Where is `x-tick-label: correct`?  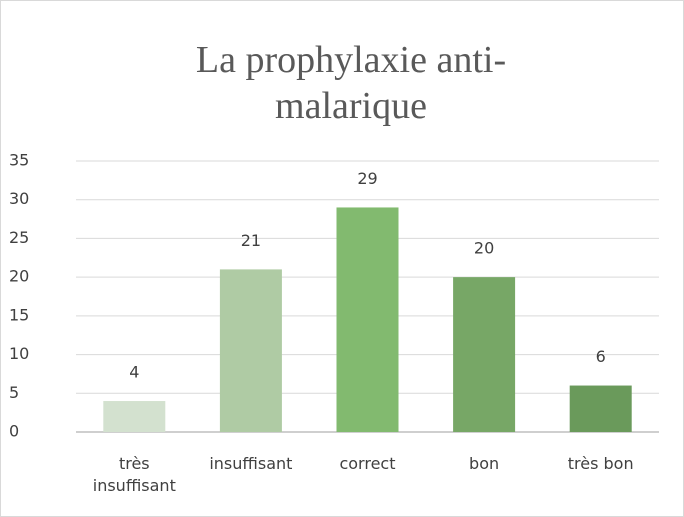 x-tick-label: correct is located at coordinates (367, 463).